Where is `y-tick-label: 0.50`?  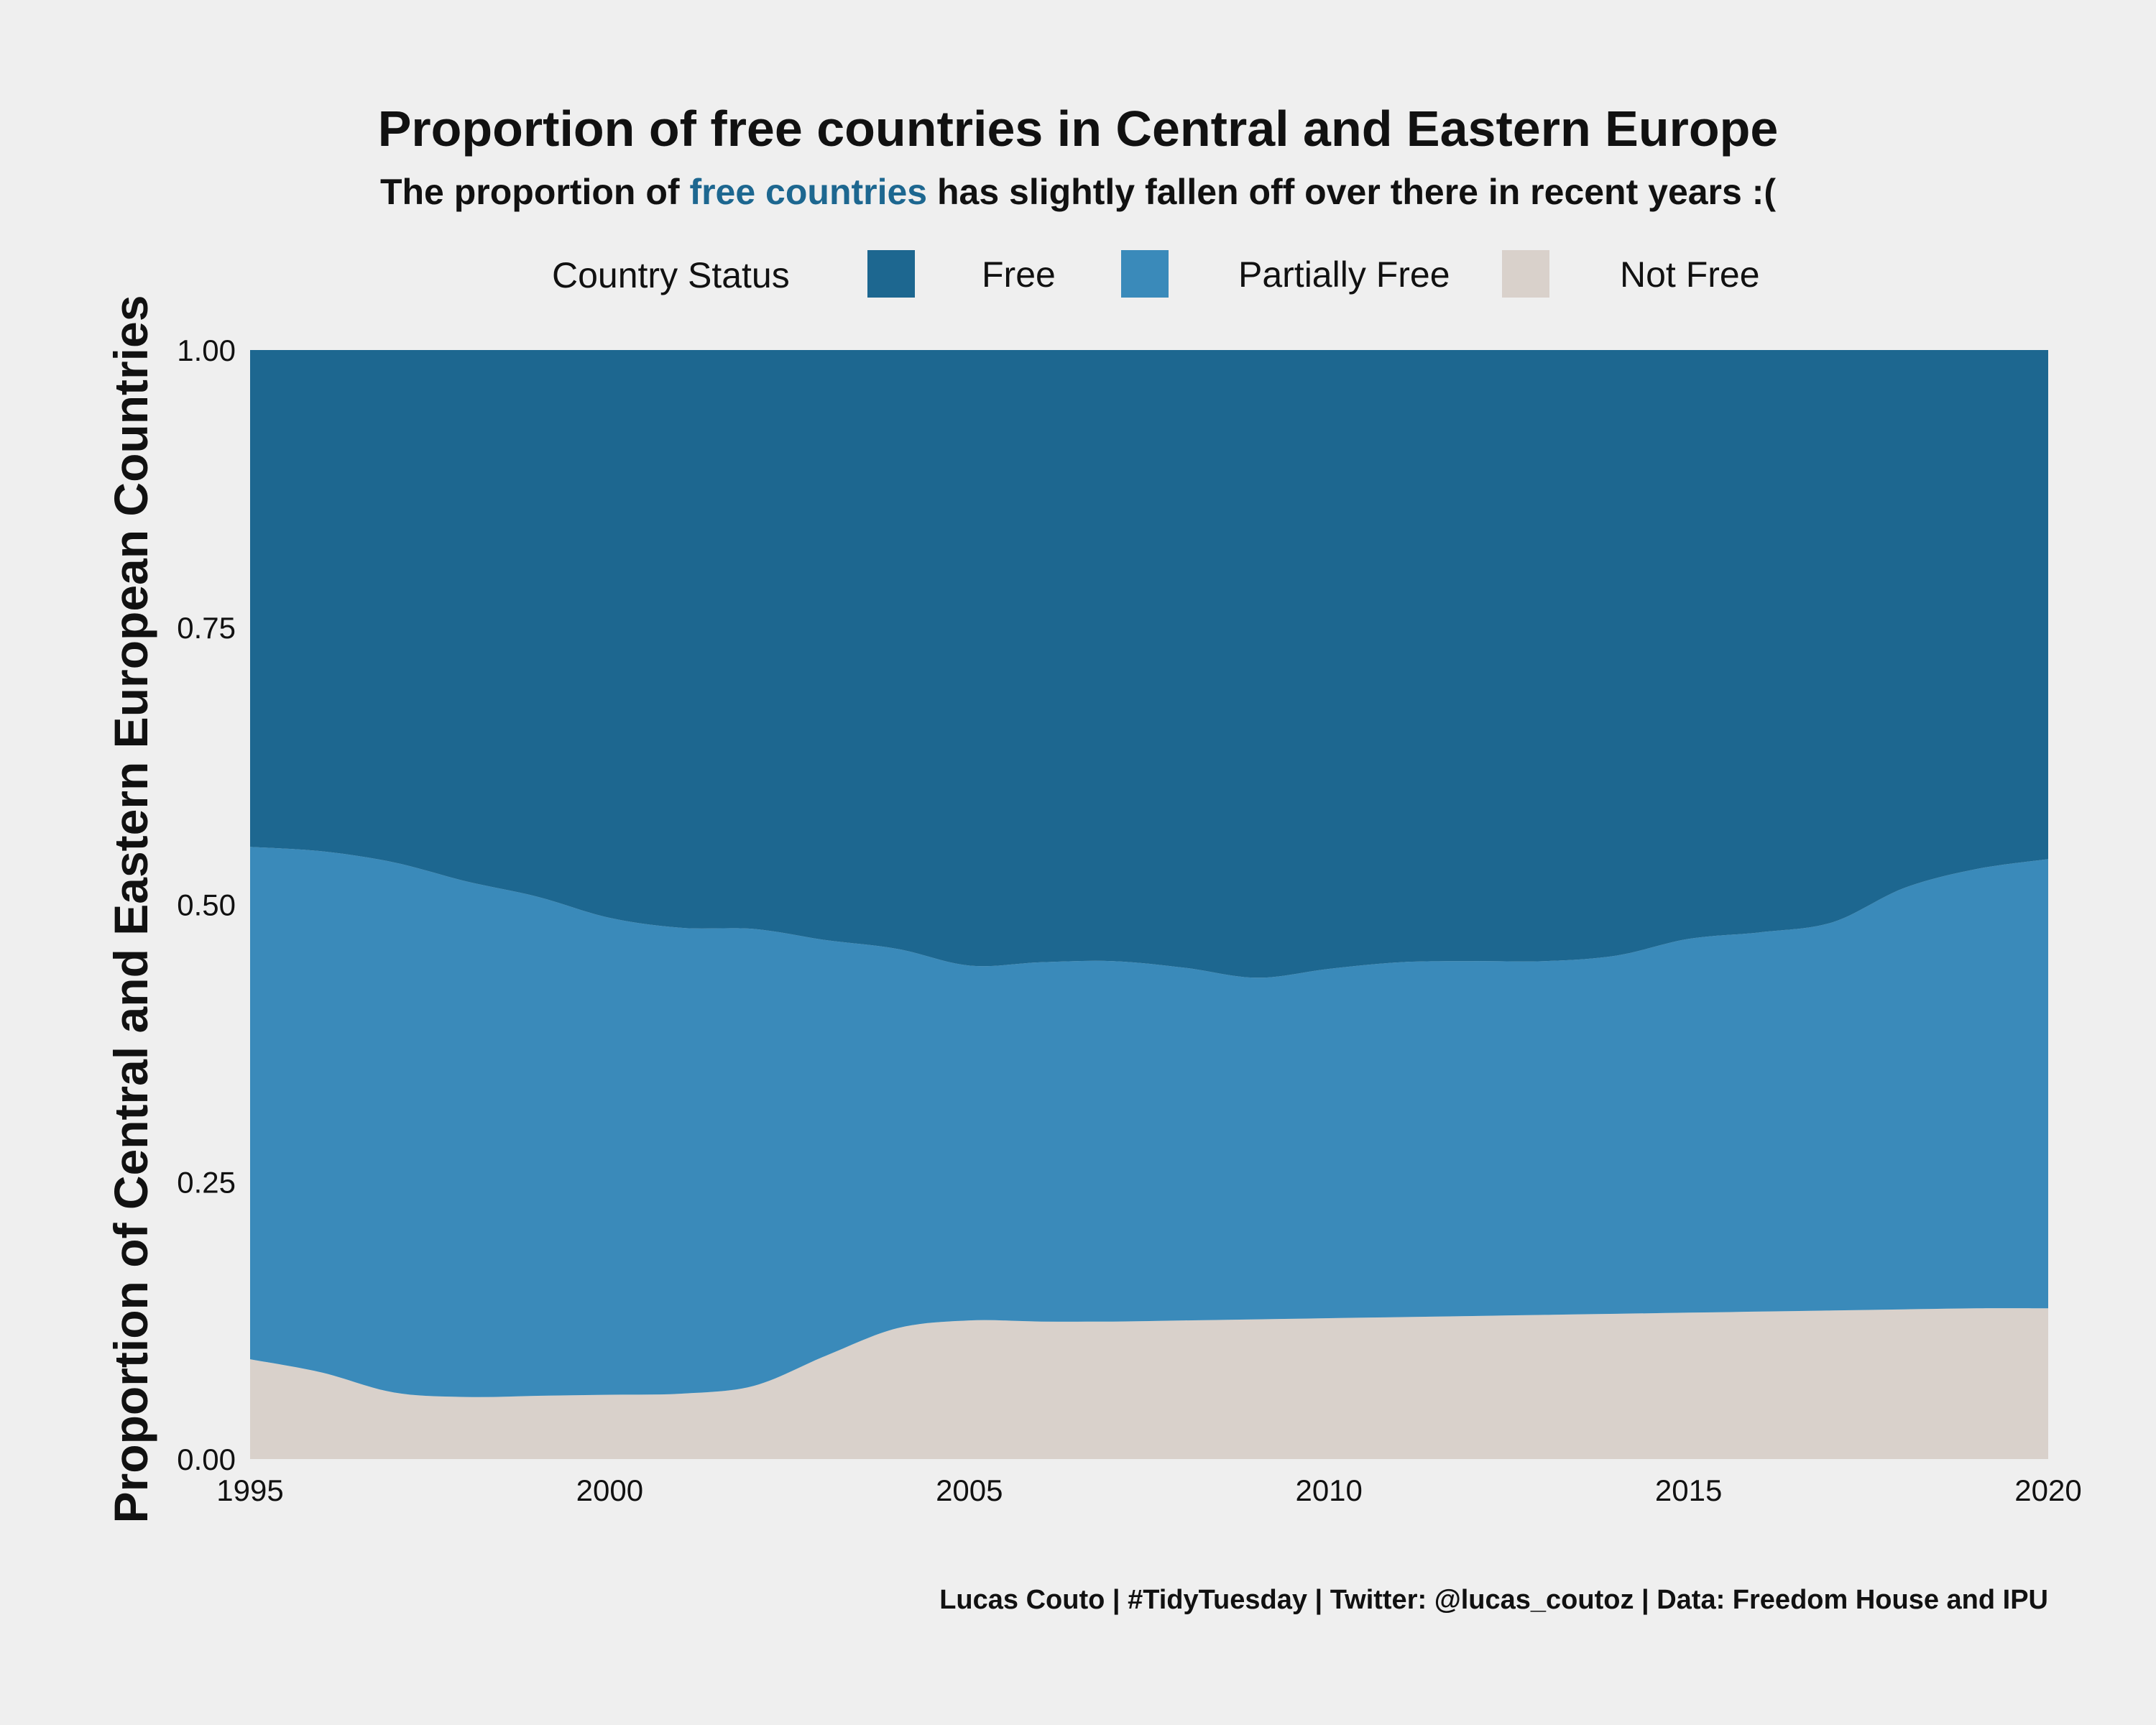
y-tick-label: 0.50 is located at coordinates (206, 905).